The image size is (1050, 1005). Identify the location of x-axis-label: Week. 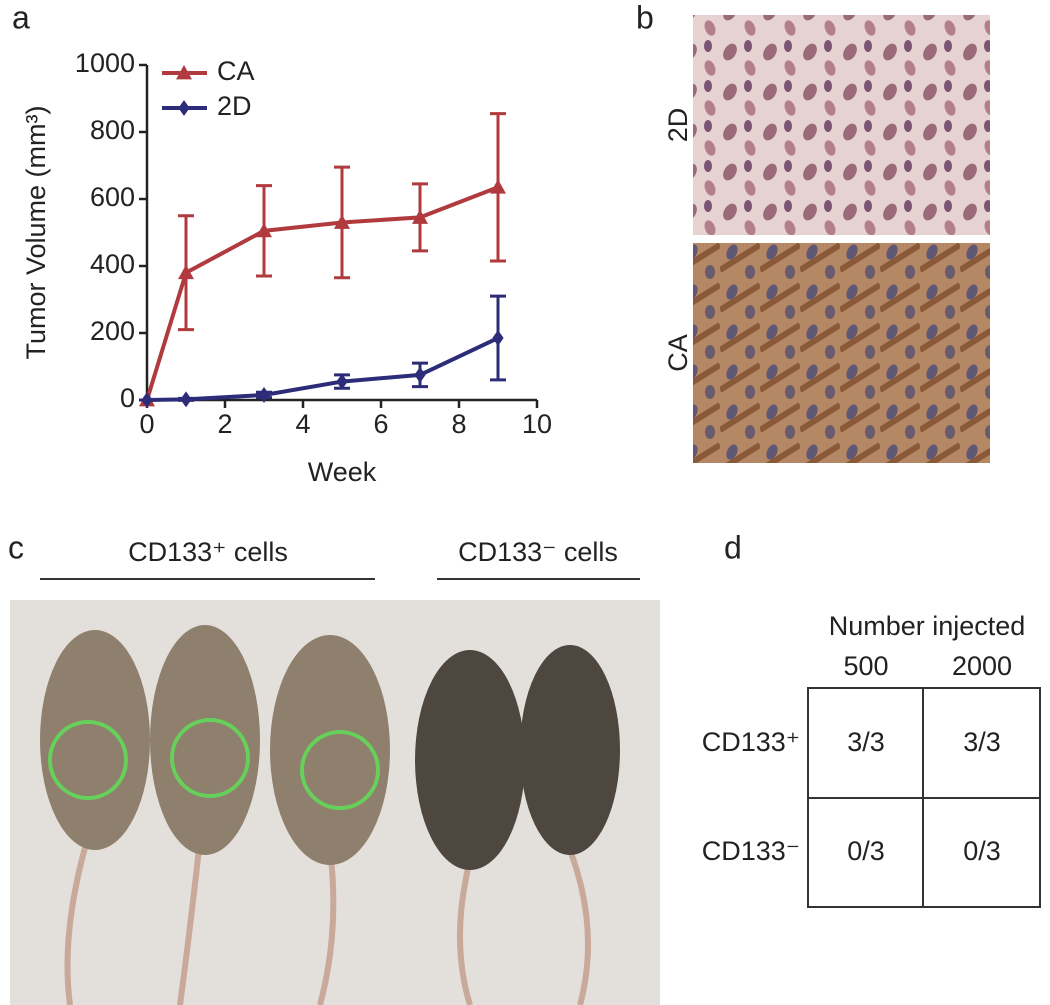
(342, 472).